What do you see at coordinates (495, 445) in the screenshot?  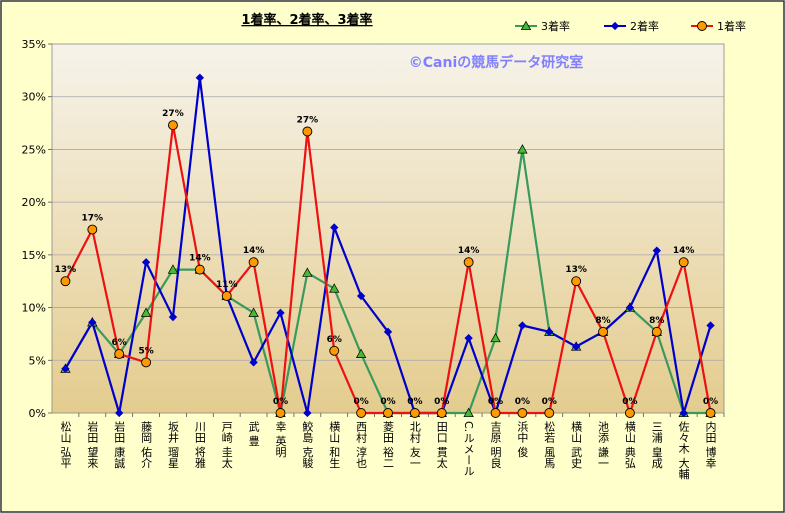 I see `x-tick-label: 吉原 明良` at bounding box center [495, 445].